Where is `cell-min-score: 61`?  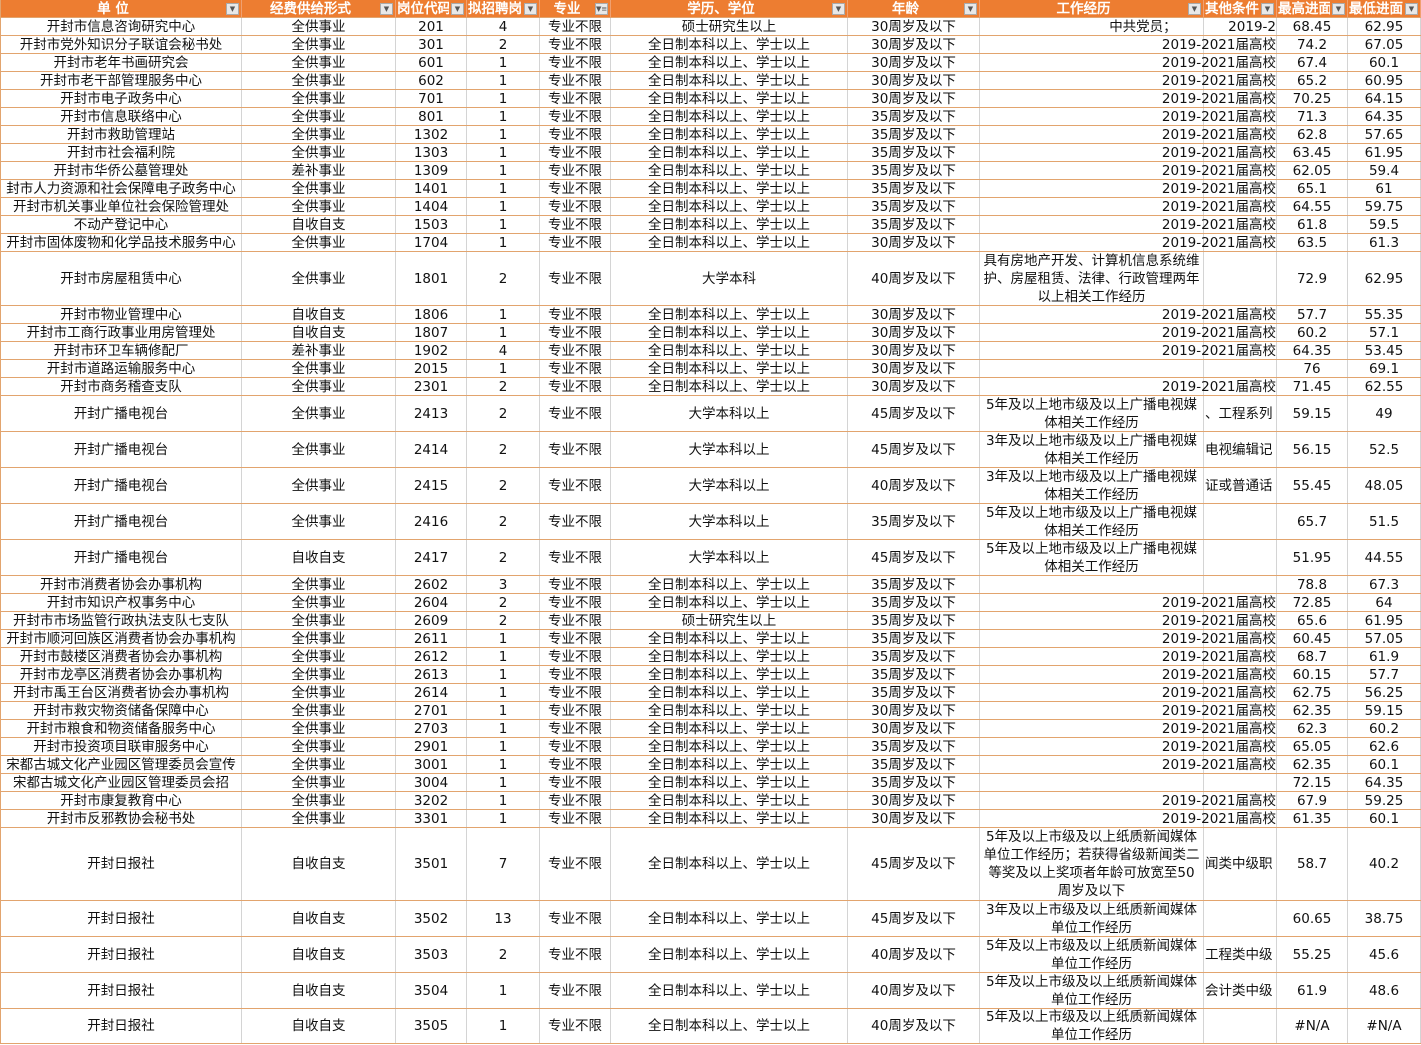
cell-min-score: 61 is located at coordinates (1384, 188).